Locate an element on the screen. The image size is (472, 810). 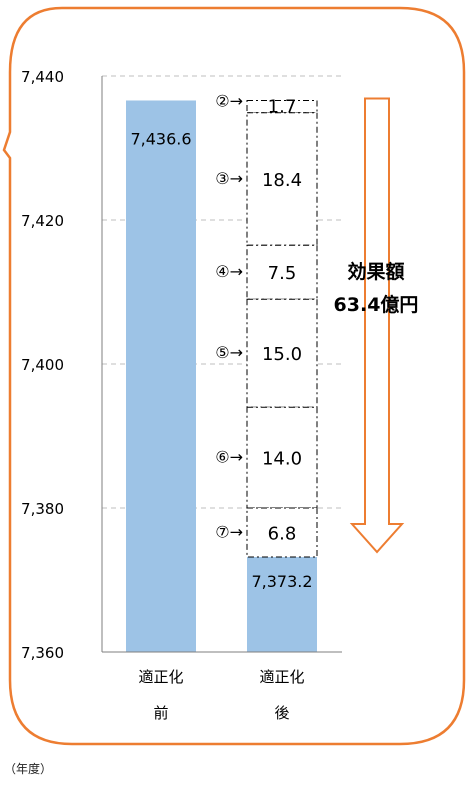
effect-amount: 63.4億円 is located at coordinates (376, 304).